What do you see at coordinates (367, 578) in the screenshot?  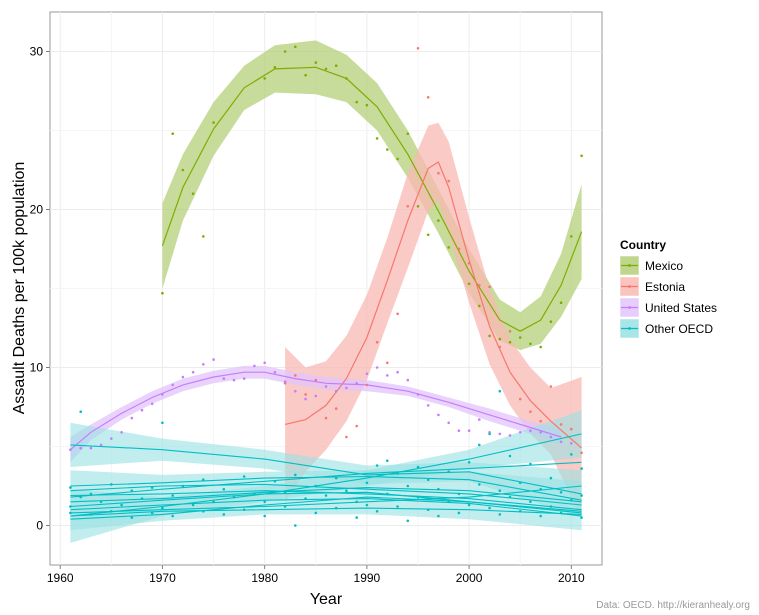 I see `x-tick-label: 1990` at bounding box center [367, 578].